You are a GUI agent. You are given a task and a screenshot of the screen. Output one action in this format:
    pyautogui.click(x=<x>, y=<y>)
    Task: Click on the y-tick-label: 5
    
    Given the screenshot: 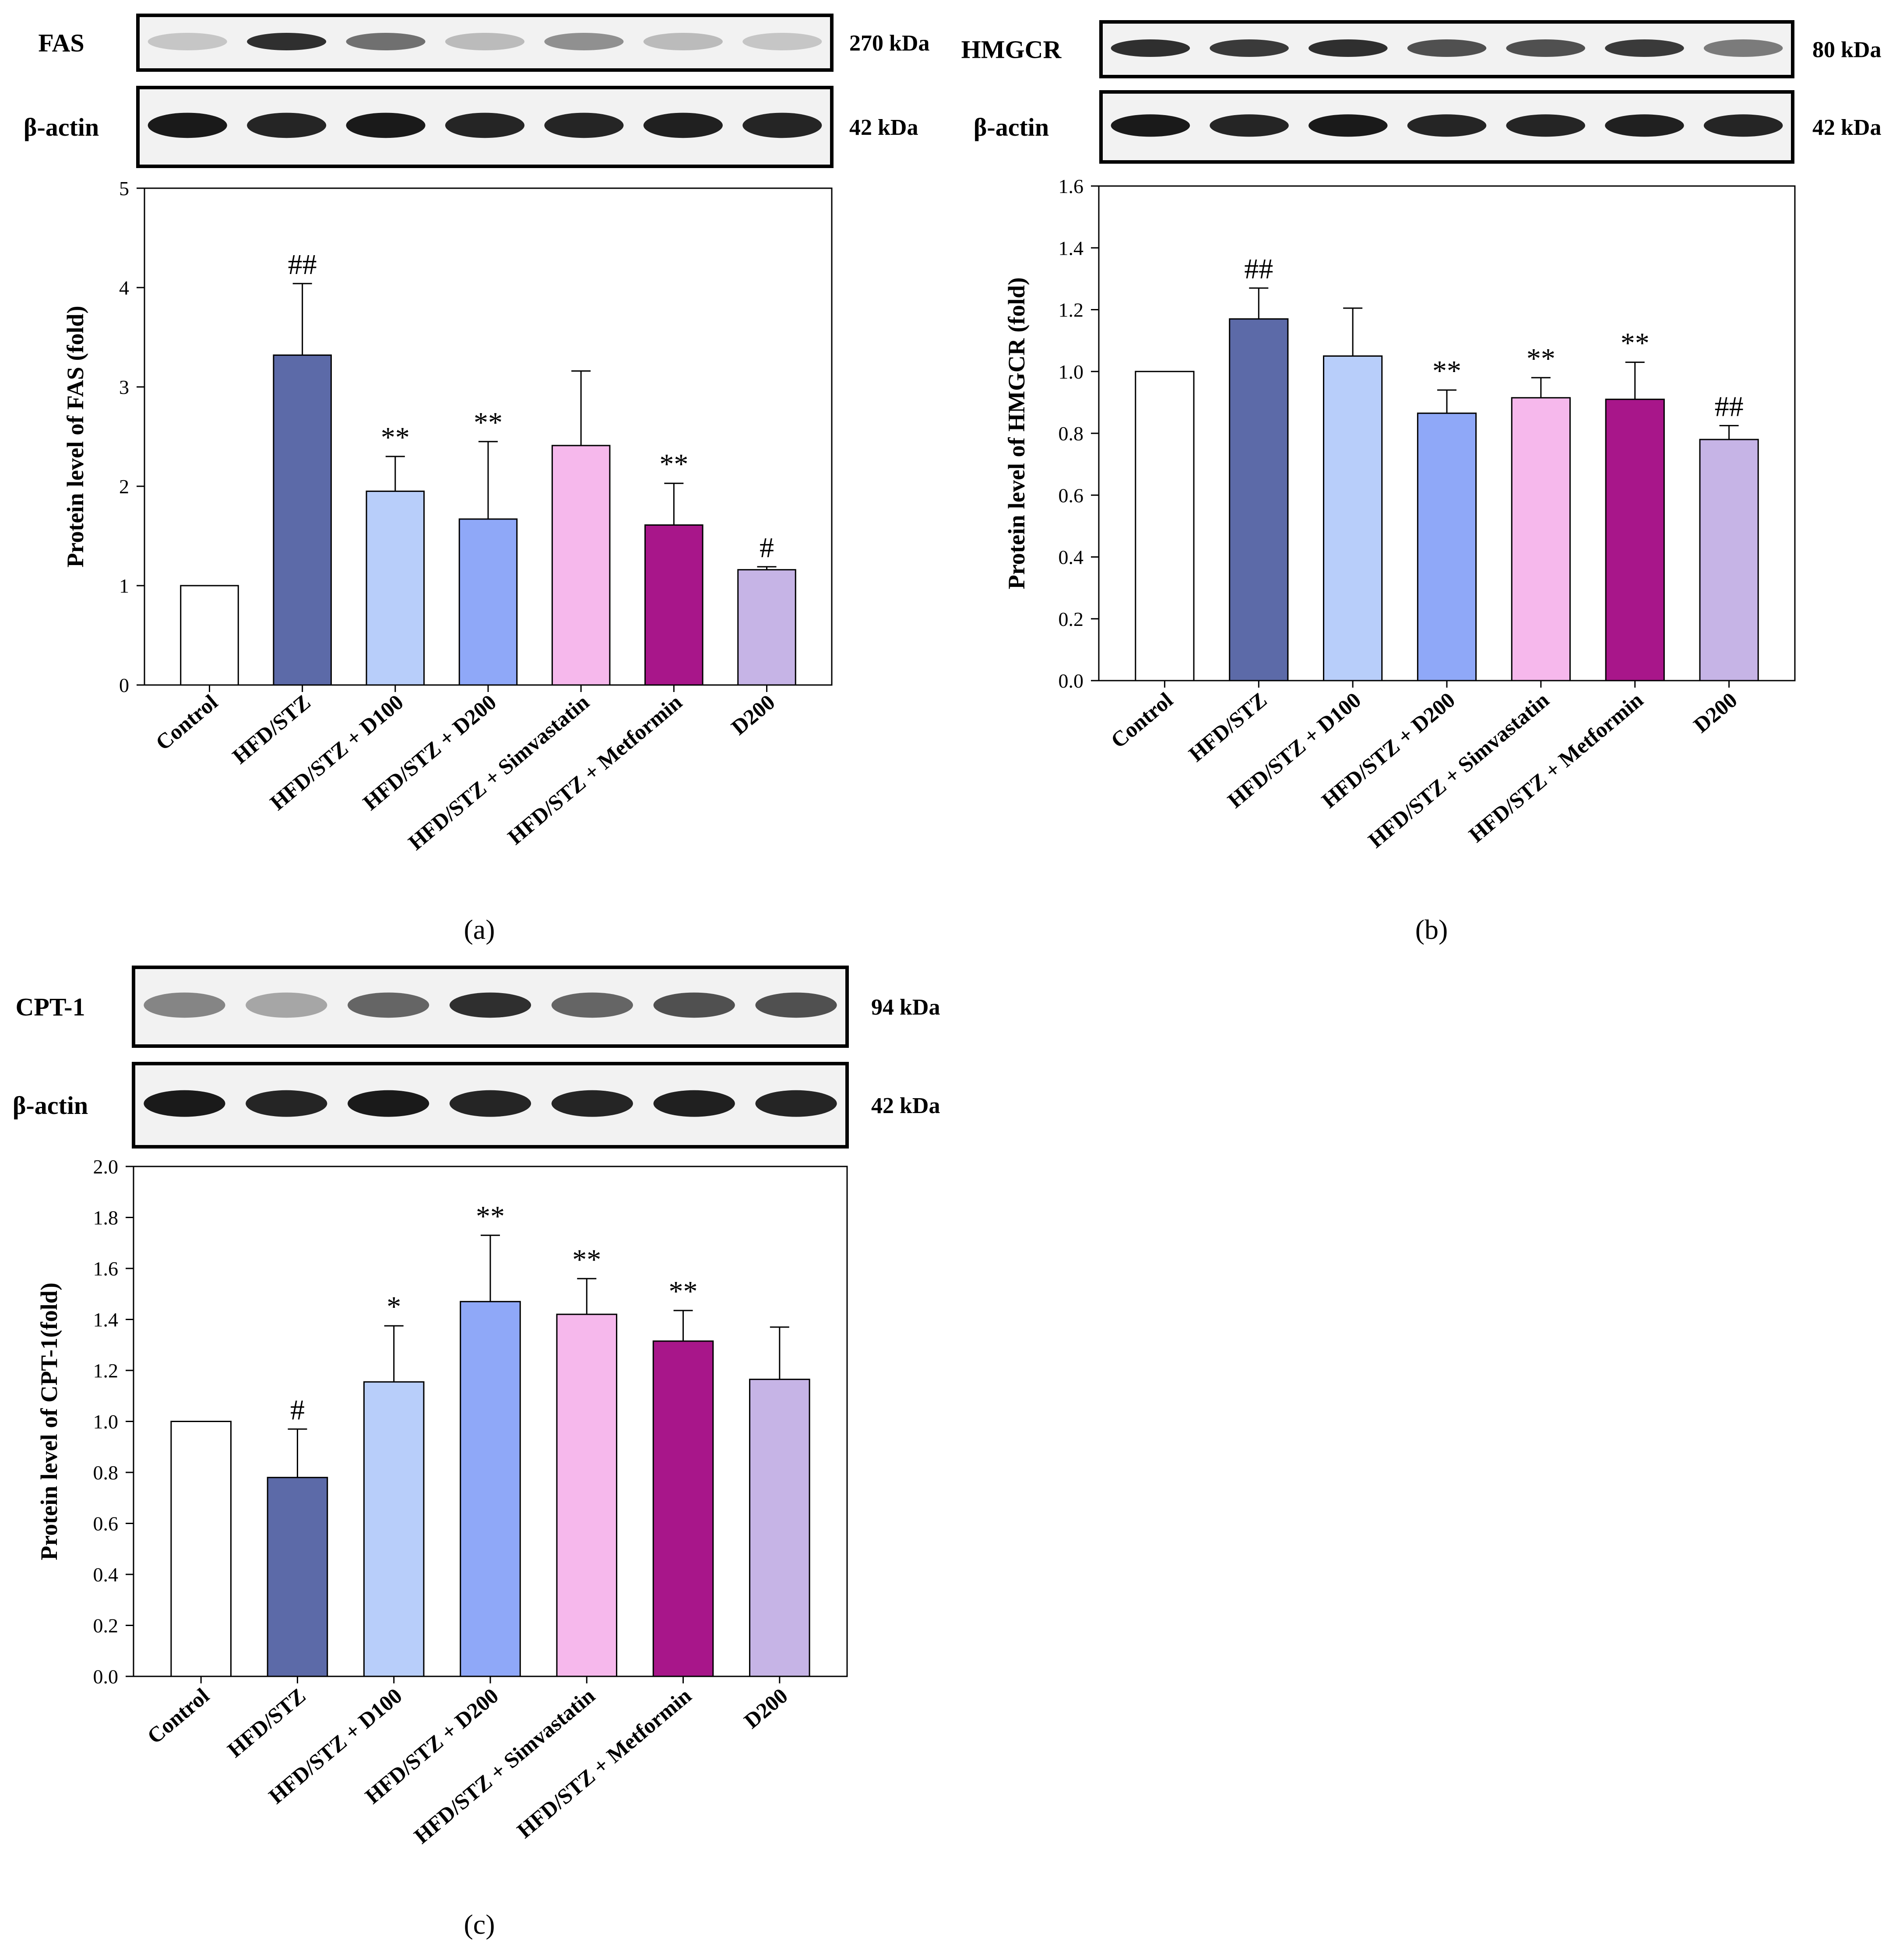 What is the action you would take?
    pyautogui.click(x=124, y=188)
    